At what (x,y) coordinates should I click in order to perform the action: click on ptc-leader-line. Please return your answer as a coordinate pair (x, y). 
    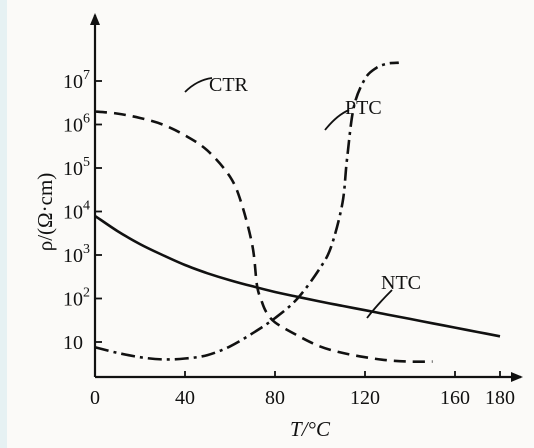
    Looking at the image, I should click on (337, 120).